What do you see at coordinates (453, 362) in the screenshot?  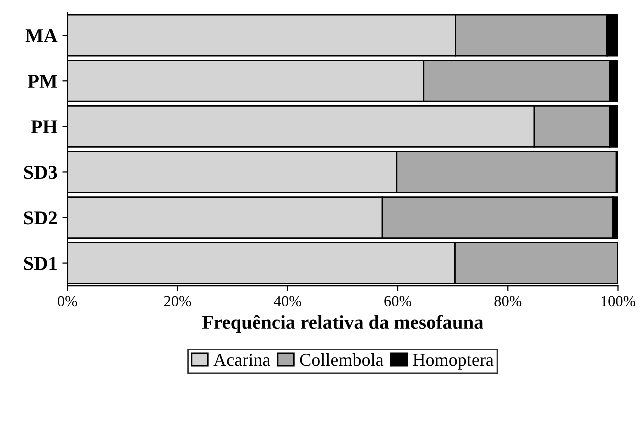 I see `legend-label: Homoptera` at bounding box center [453, 362].